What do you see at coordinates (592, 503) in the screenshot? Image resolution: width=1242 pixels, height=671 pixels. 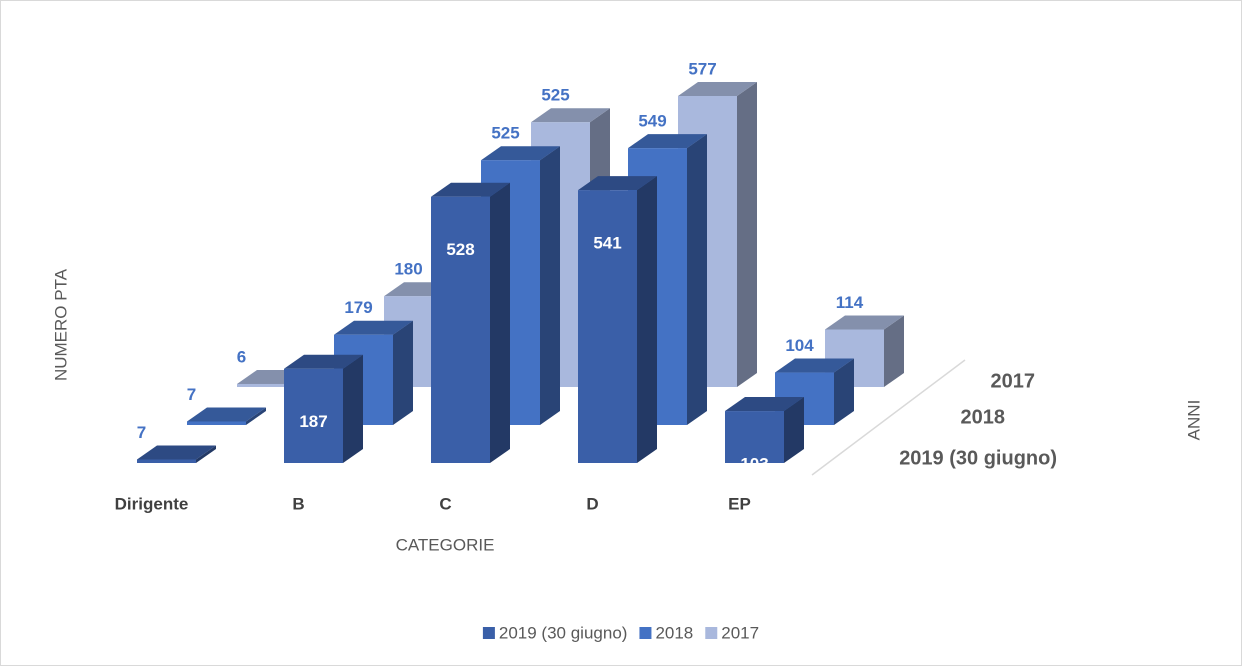 I see `x-tick-label: D` at bounding box center [592, 503].